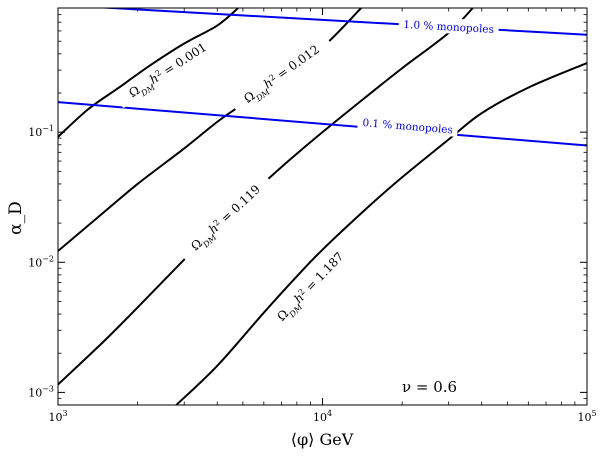 The height and width of the screenshot is (456, 606). I want to click on monopole-label: 1.0 % monopoles, so click(448, 27).